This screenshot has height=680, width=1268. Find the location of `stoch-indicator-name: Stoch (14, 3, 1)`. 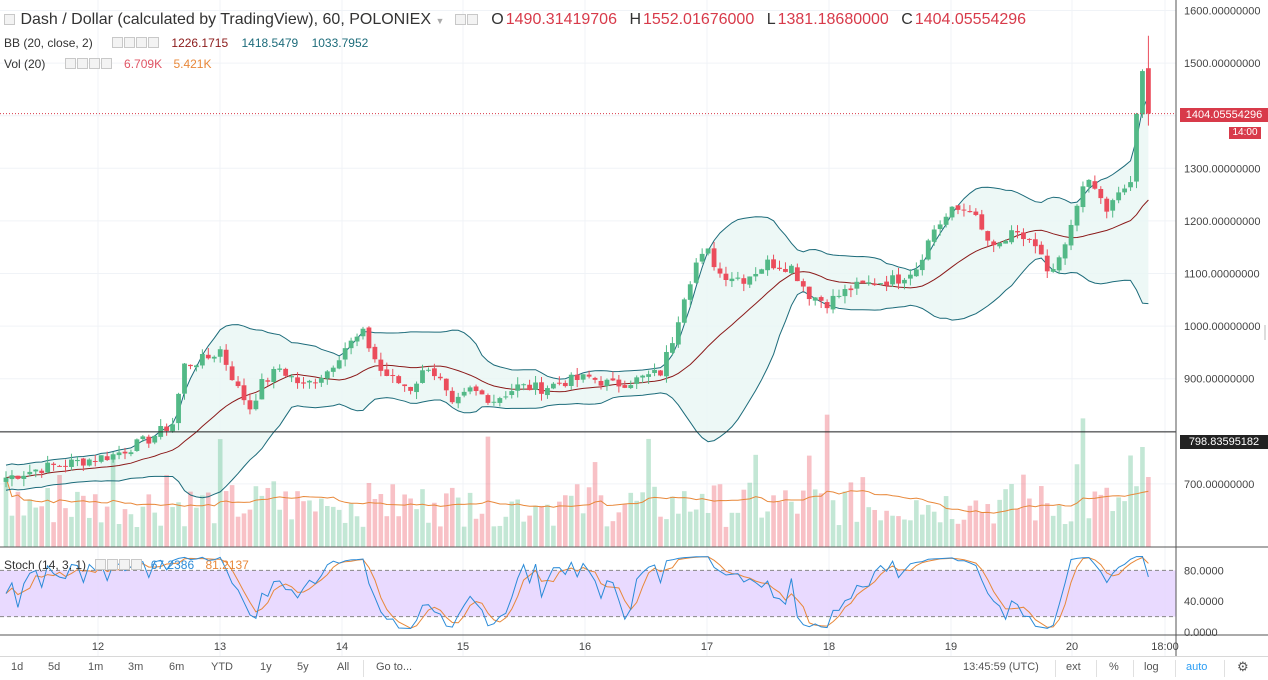

stoch-indicator-name: Stoch (14, 3, 1) is located at coordinates (45, 565).